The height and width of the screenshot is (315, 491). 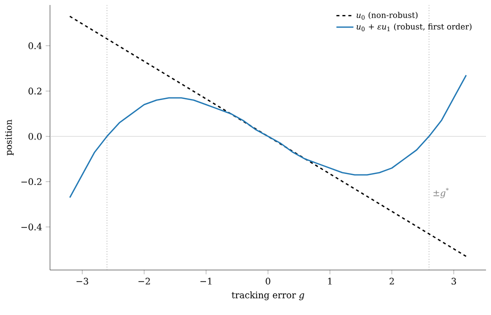 I want to click on x-axis-title: tracking error g, so click(x=268, y=295).